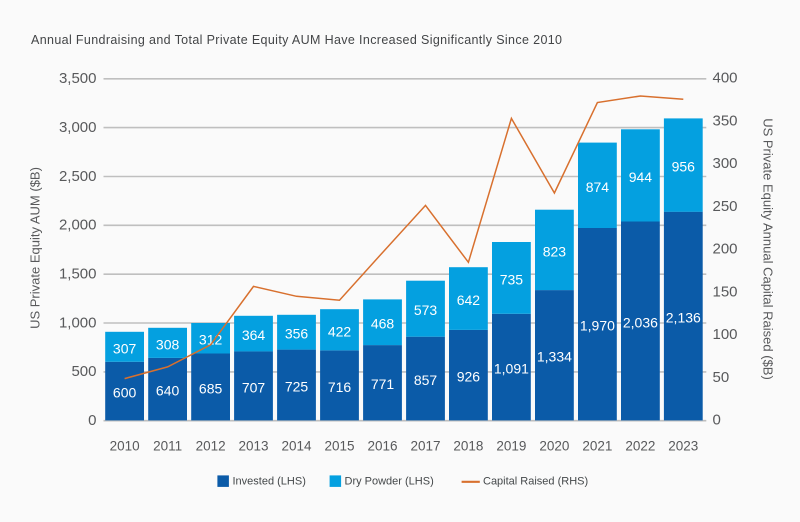  I want to click on svg-text: 2019, so click(511, 446).